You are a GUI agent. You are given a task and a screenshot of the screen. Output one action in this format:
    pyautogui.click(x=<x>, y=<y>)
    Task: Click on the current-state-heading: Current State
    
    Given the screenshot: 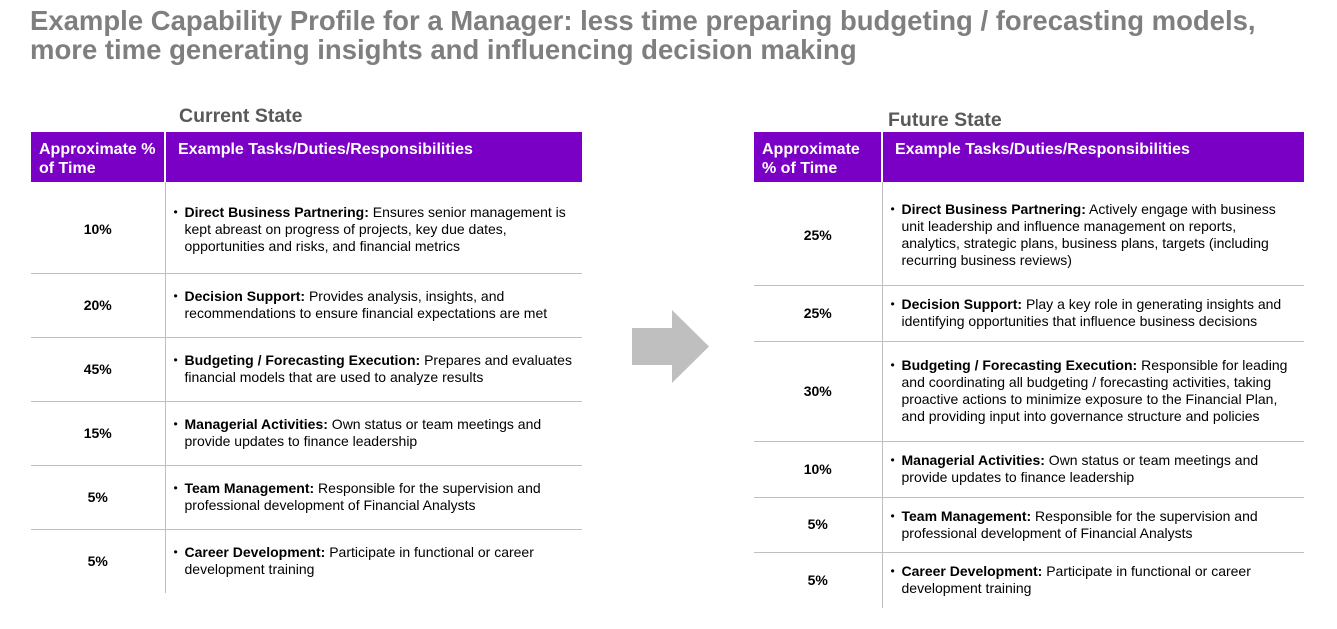 What is the action you would take?
    pyautogui.click(x=241, y=116)
    